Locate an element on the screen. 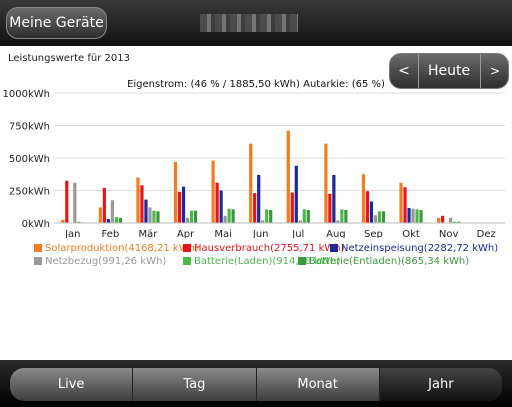 This screenshot has width=512, height=407. legend-label: Netzeinspeisung(2282,72 kWh) is located at coordinates (420, 248).